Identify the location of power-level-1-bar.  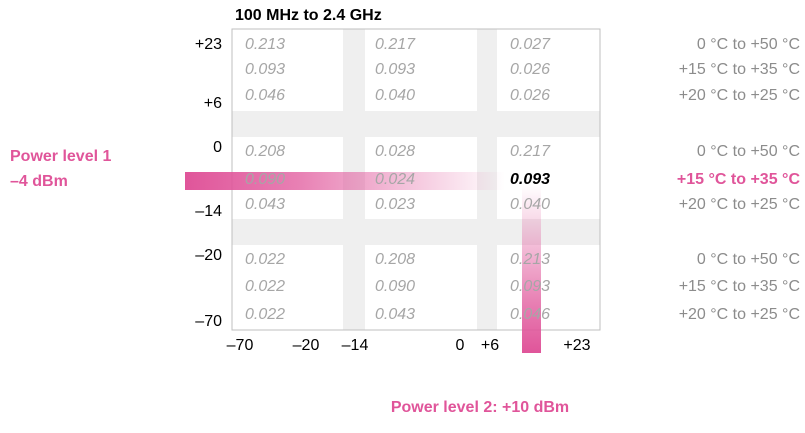
(345, 181).